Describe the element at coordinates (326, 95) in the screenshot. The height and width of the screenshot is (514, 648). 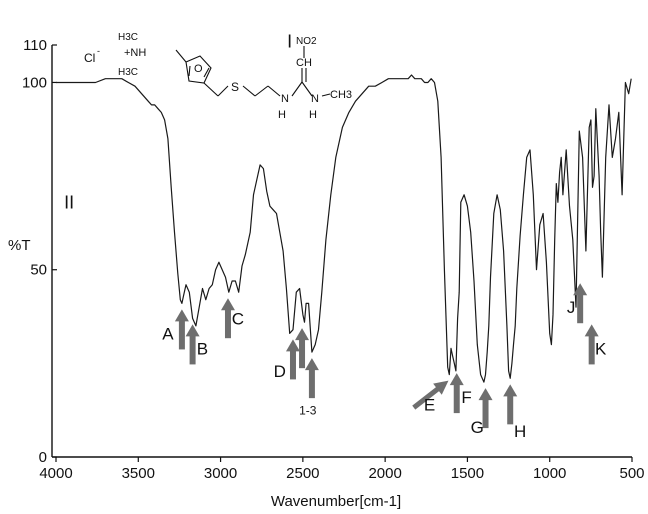
I see `n-methyl-bond` at that location.